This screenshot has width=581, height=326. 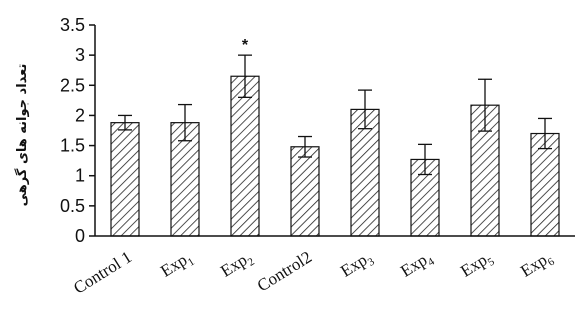 I want to click on x-tick-label: Exp1, so click(x=177, y=265).